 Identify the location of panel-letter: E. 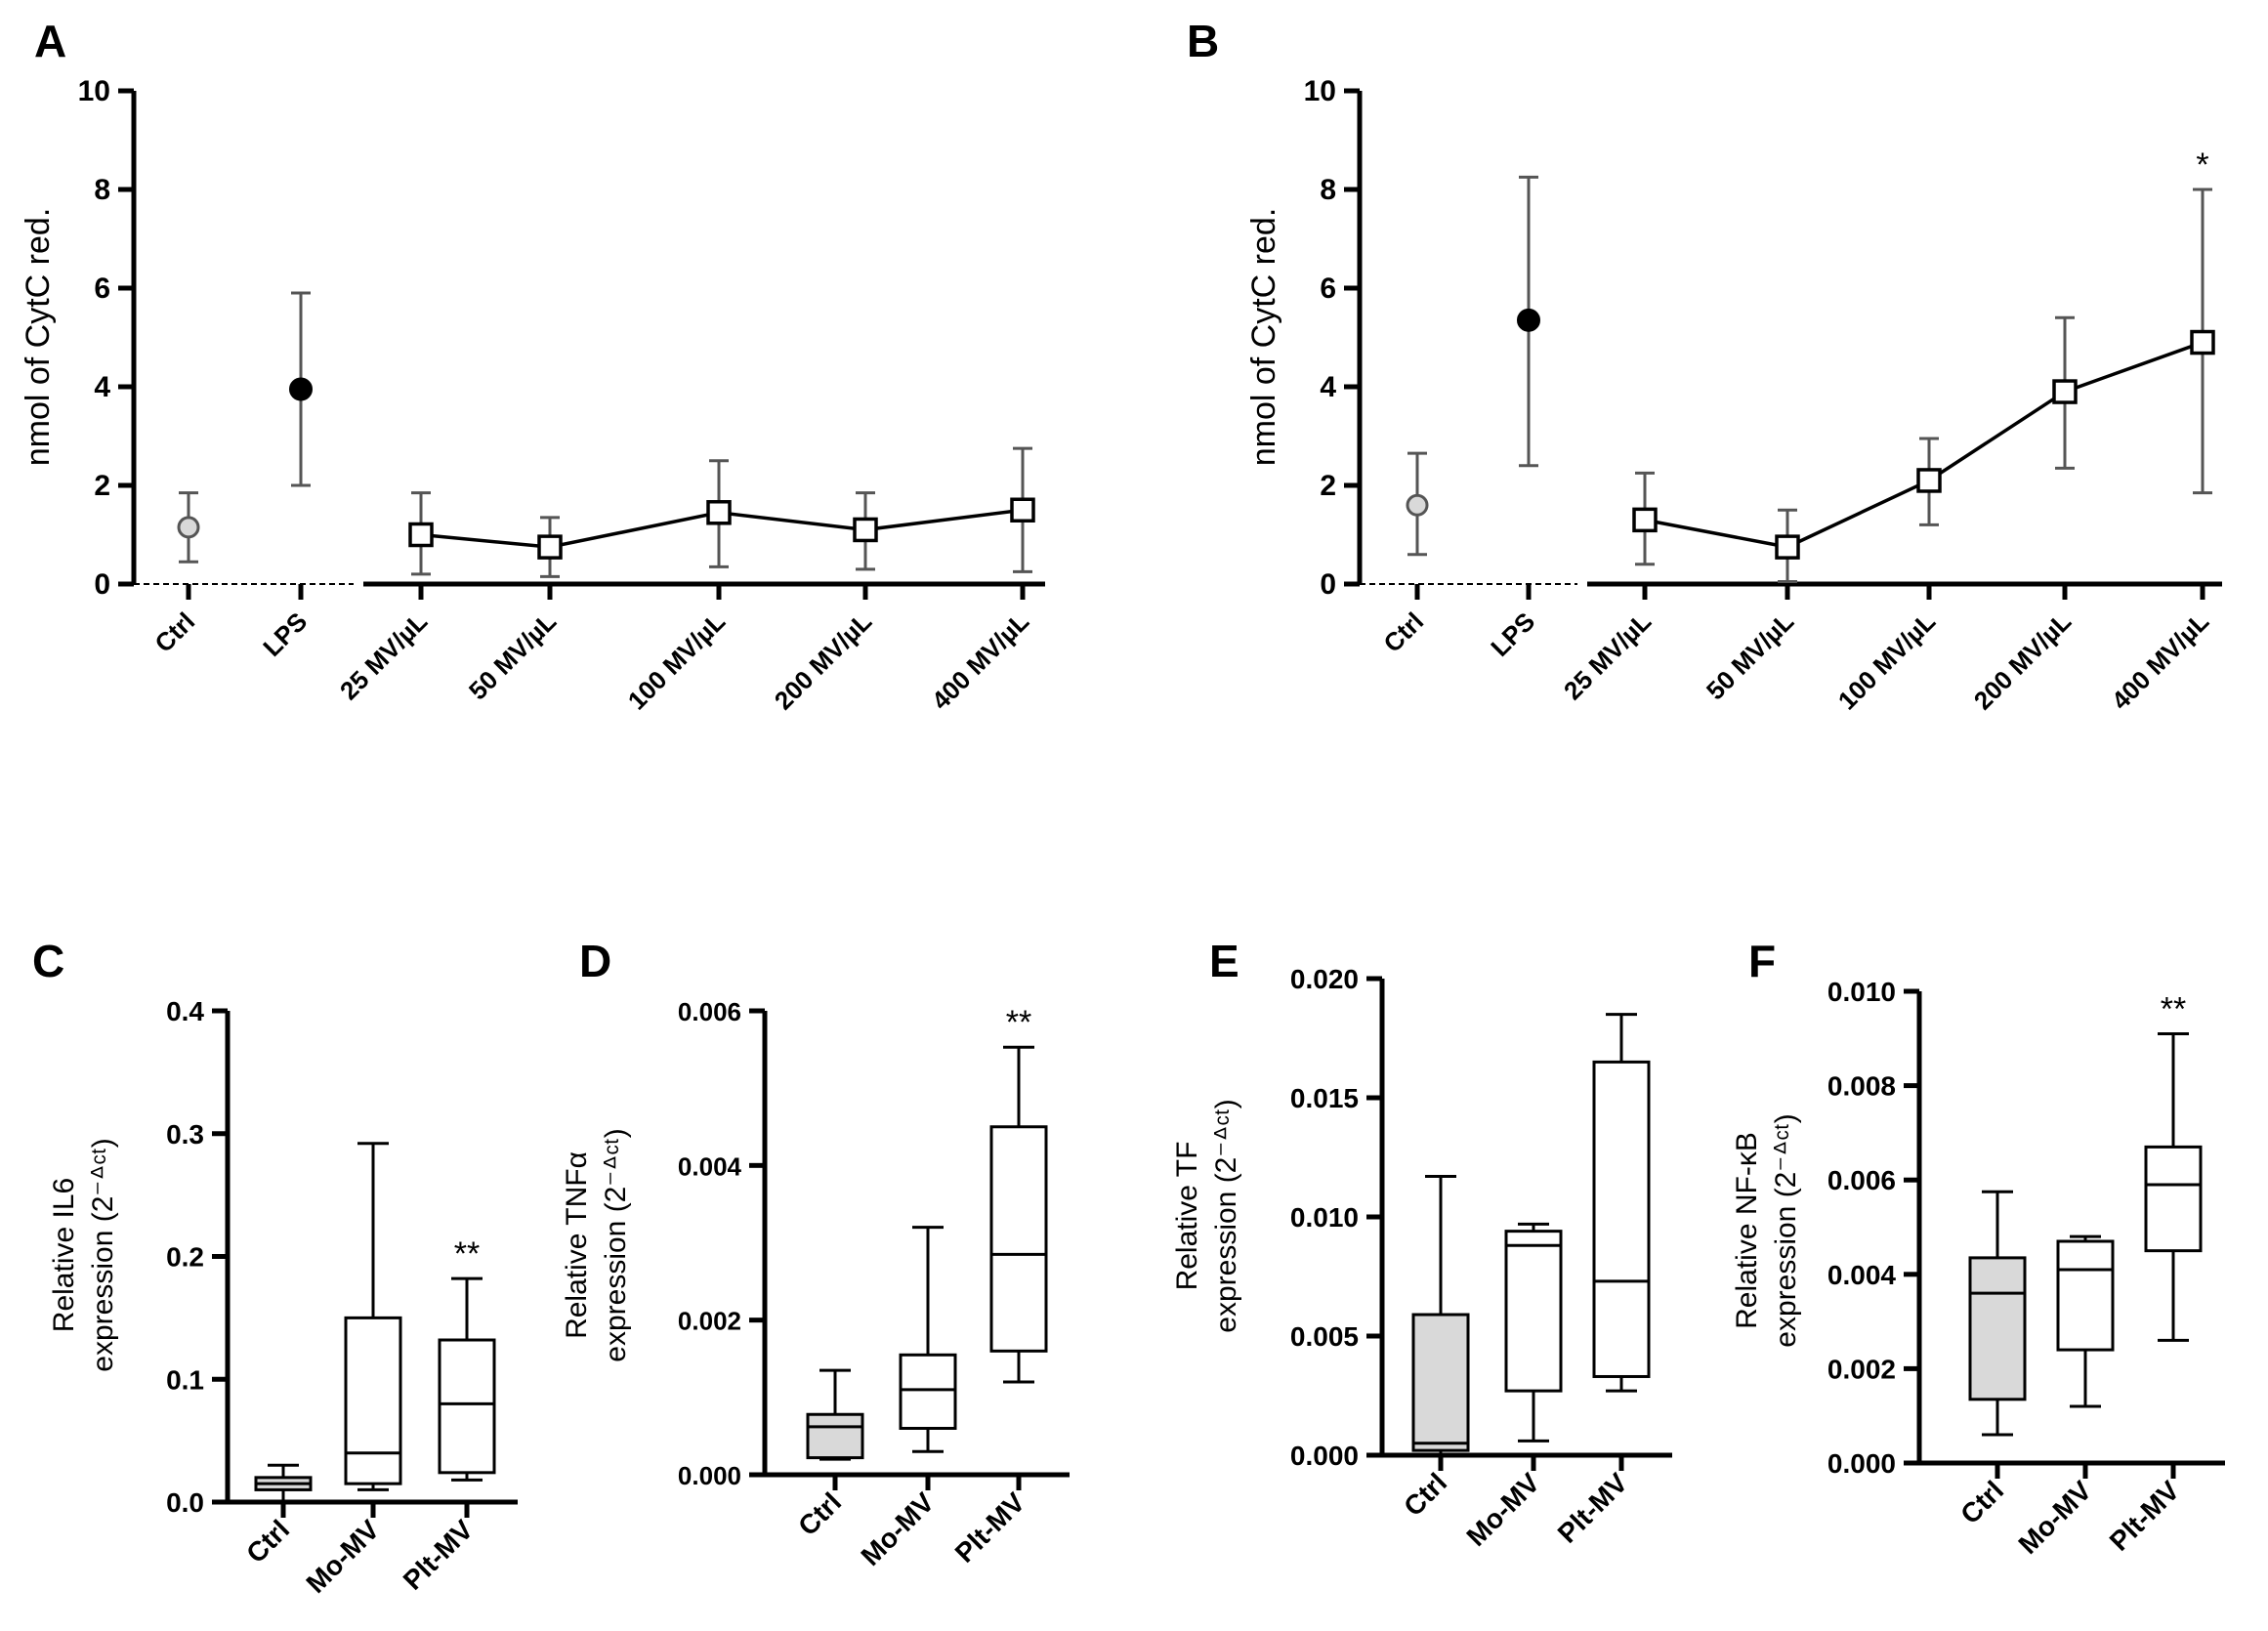
(1224, 961).